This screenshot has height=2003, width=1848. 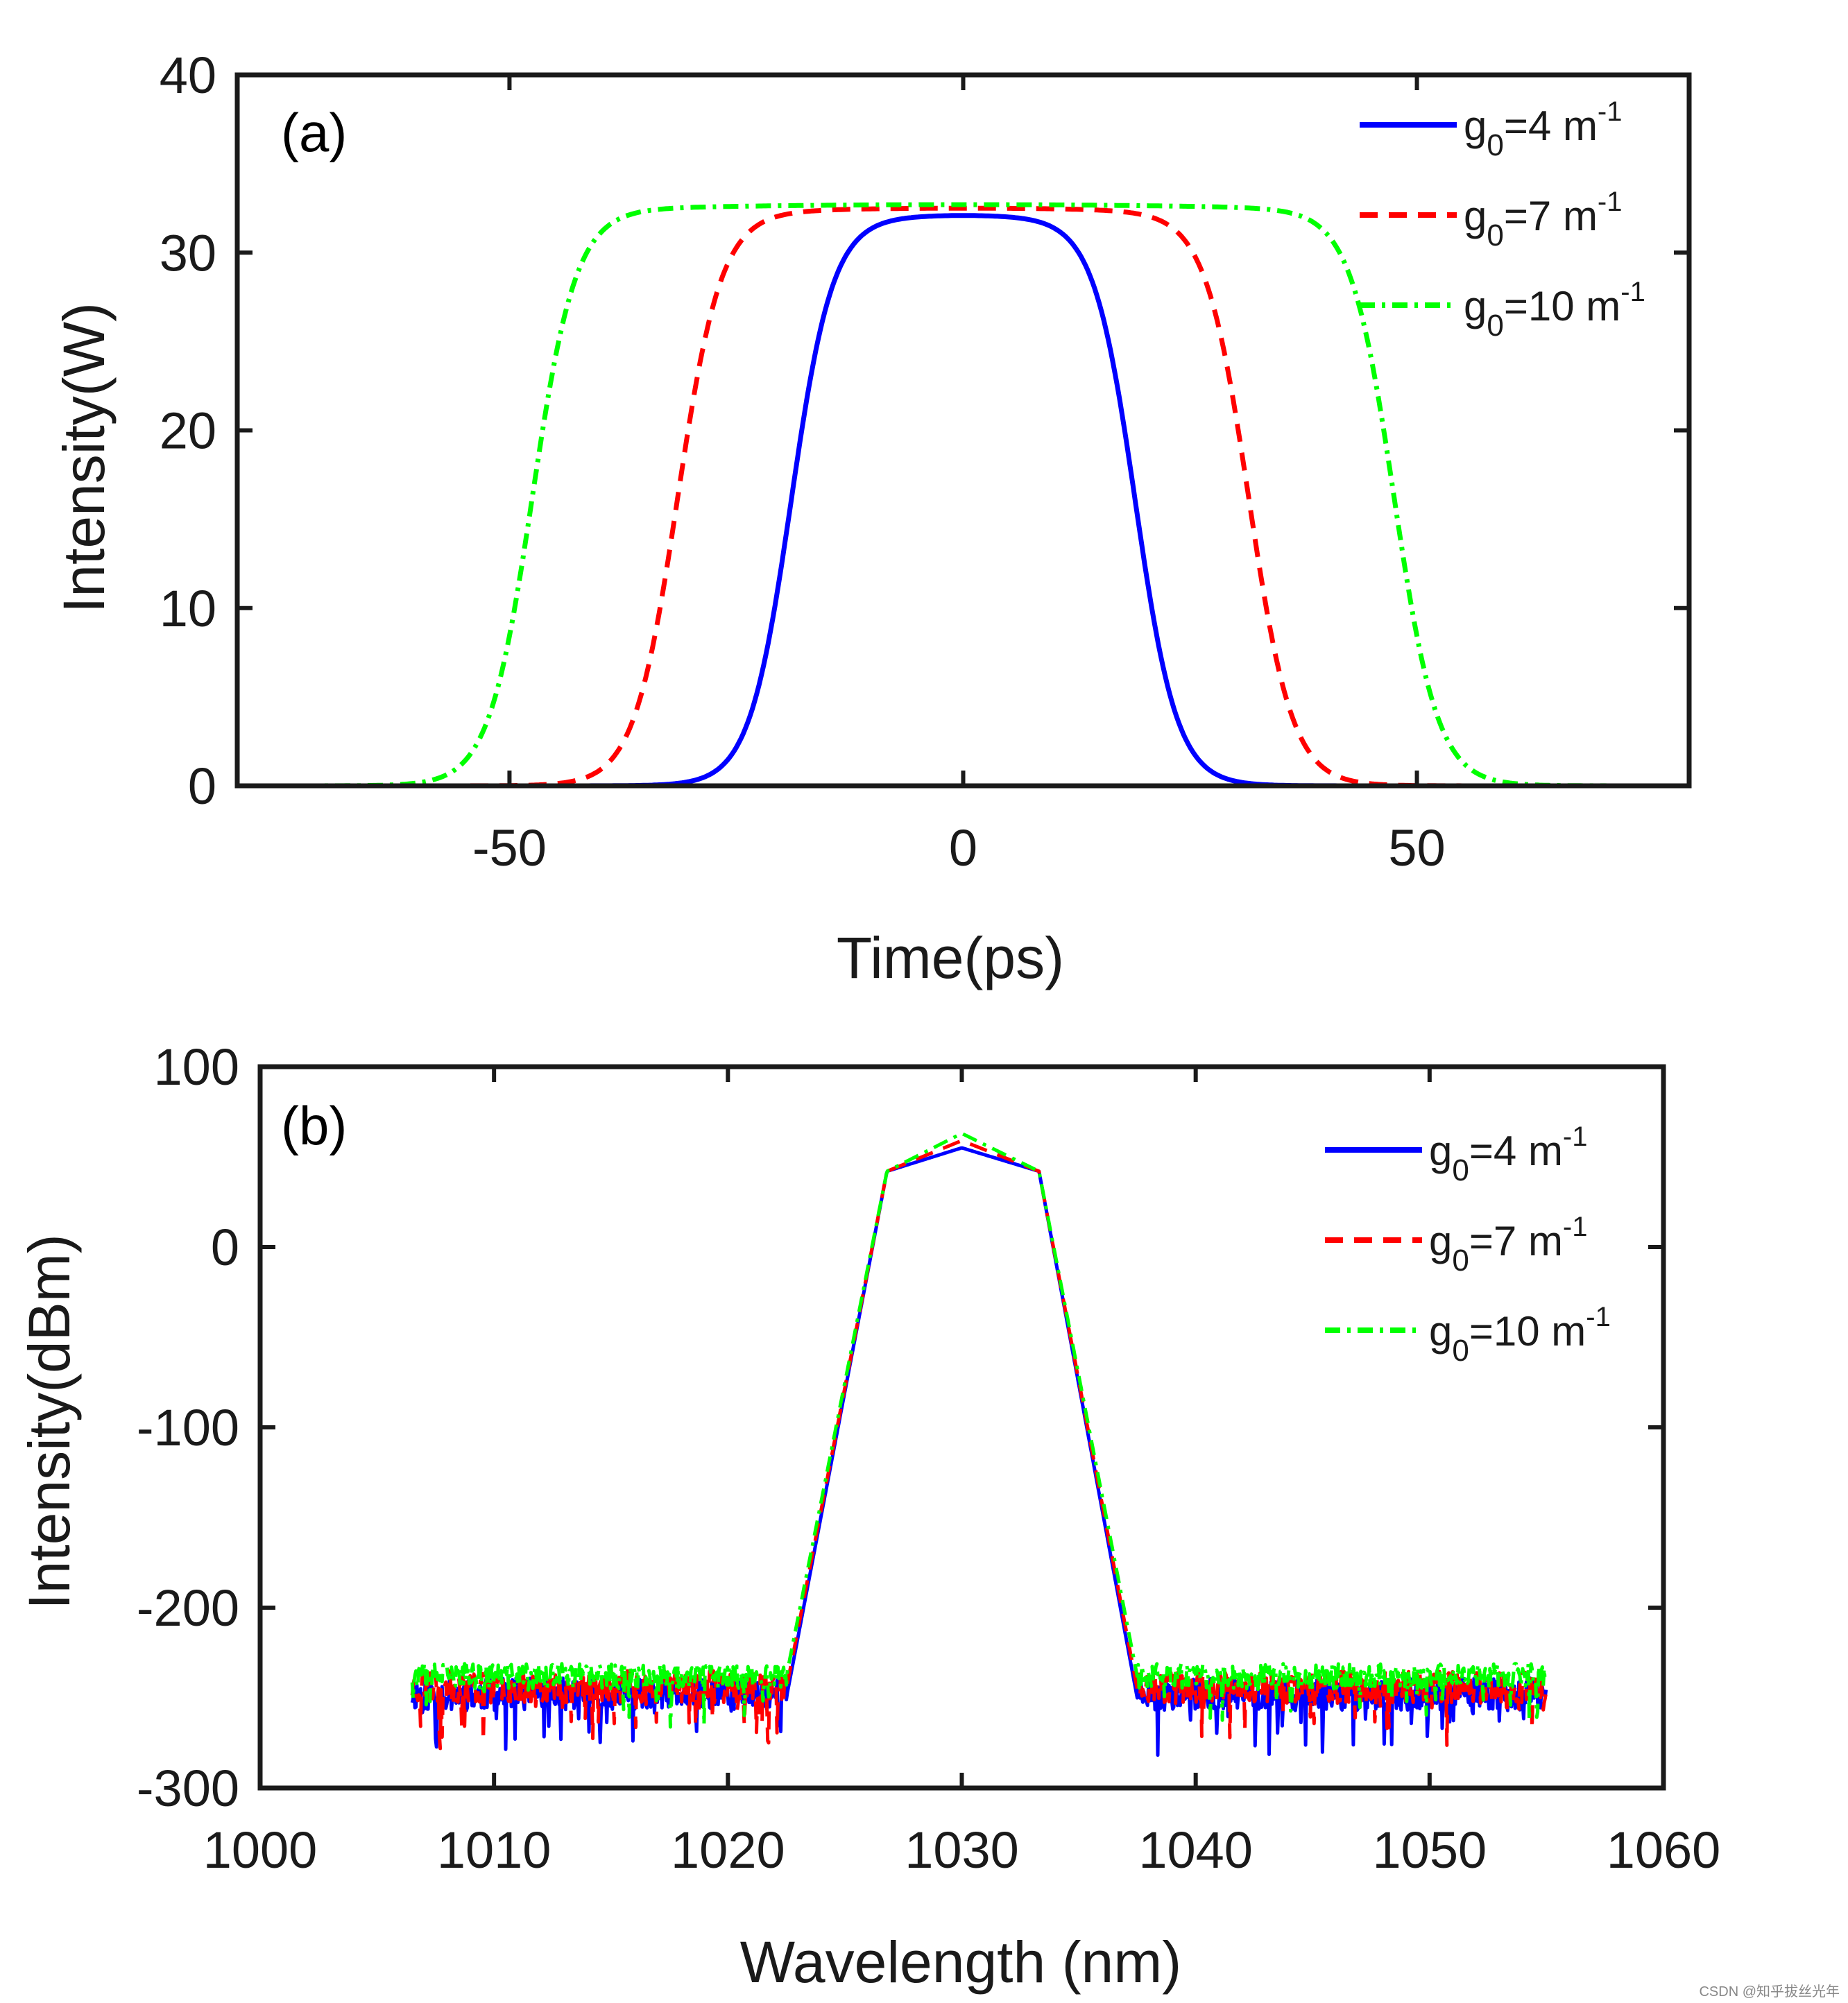 I want to click on x-tick-label: 1020, so click(x=728, y=1850).